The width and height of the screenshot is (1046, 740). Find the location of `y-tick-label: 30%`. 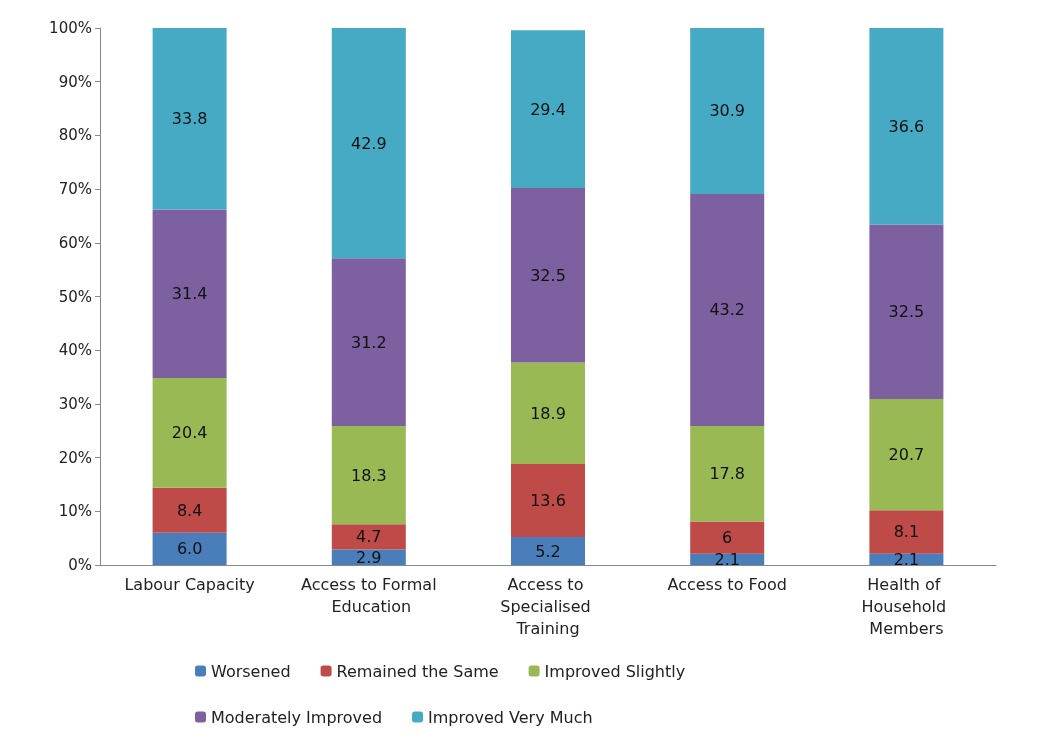

y-tick-label: 30% is located at coordinates (75, 403).